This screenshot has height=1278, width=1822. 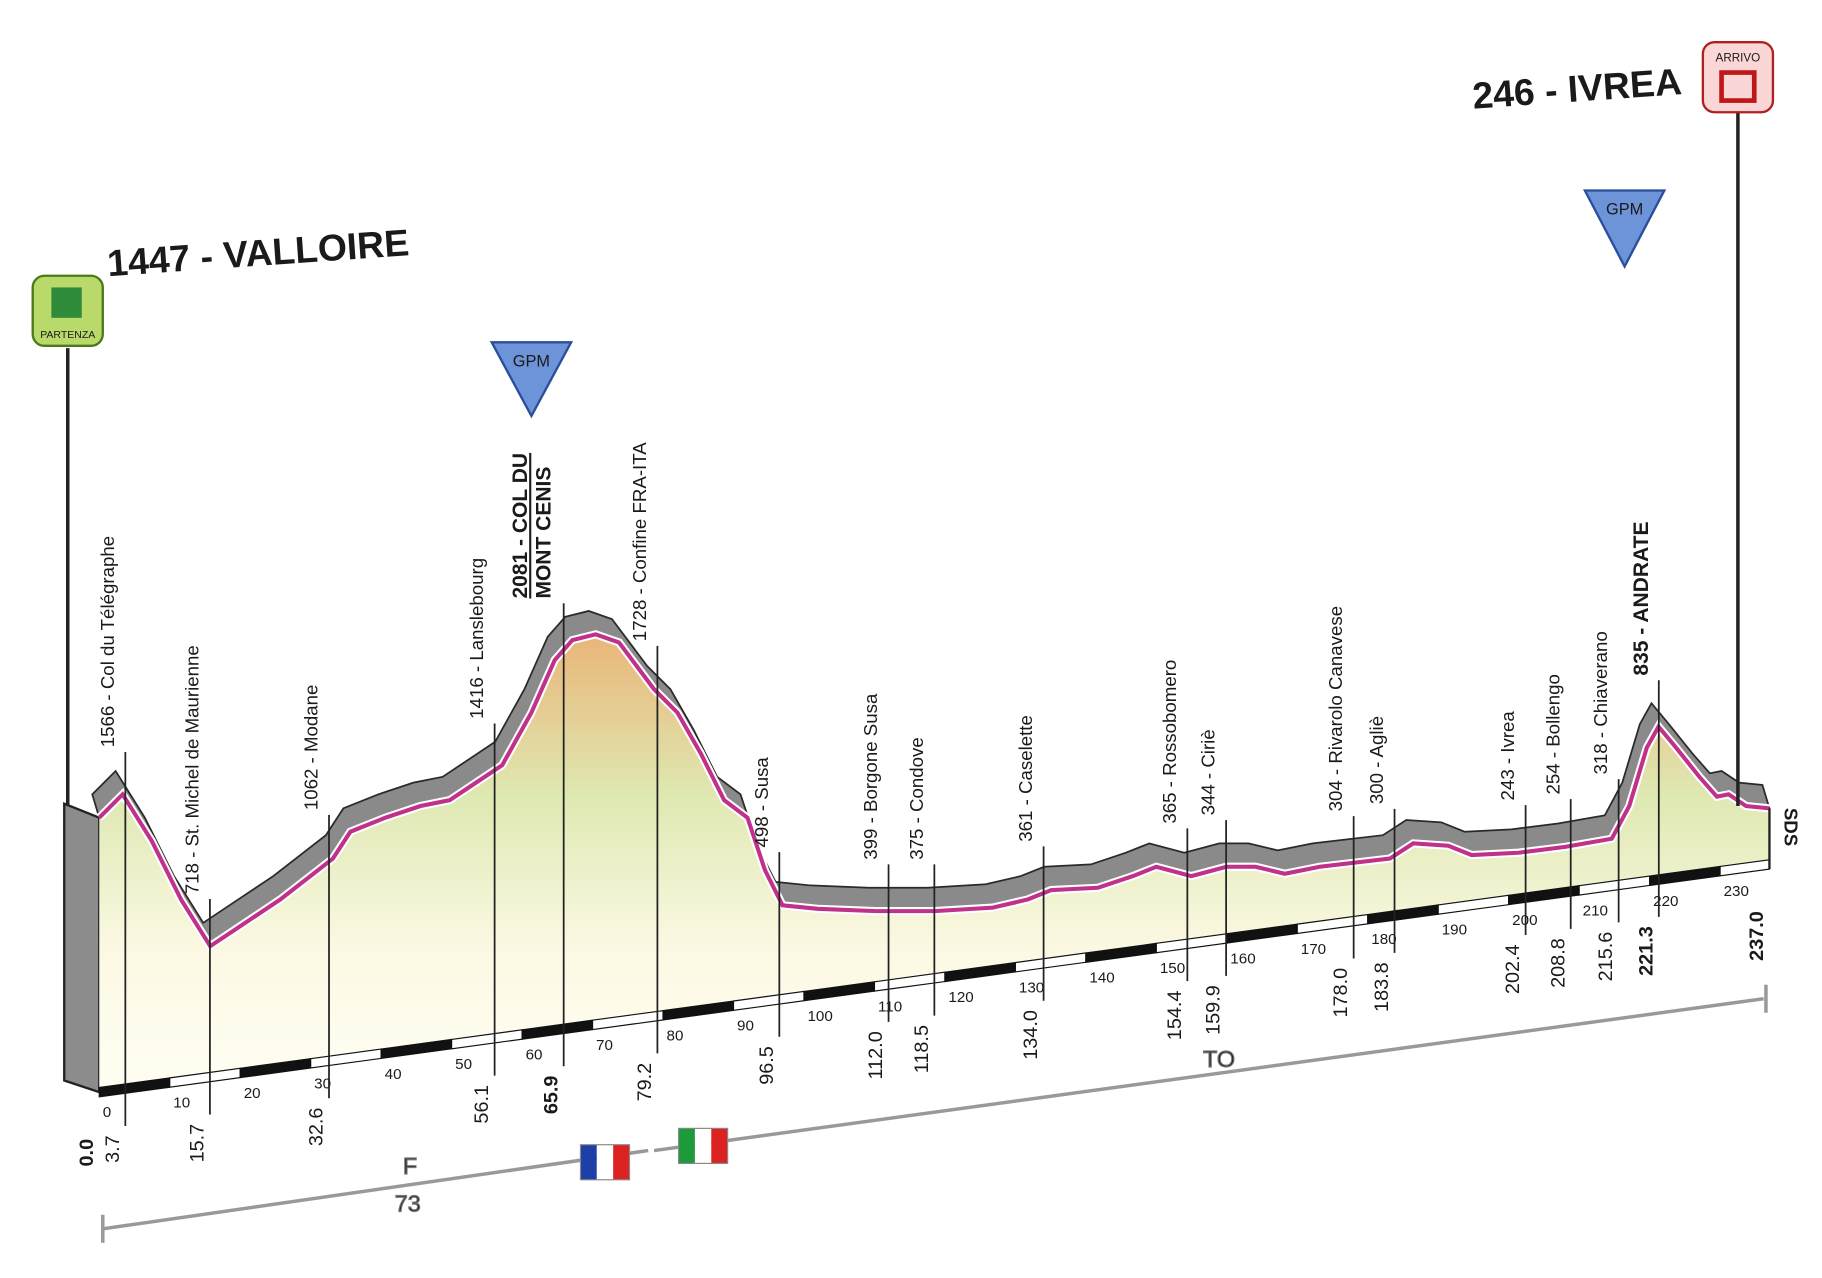 I want to click on km-label: 237.0, so click(x=1757, y=936).